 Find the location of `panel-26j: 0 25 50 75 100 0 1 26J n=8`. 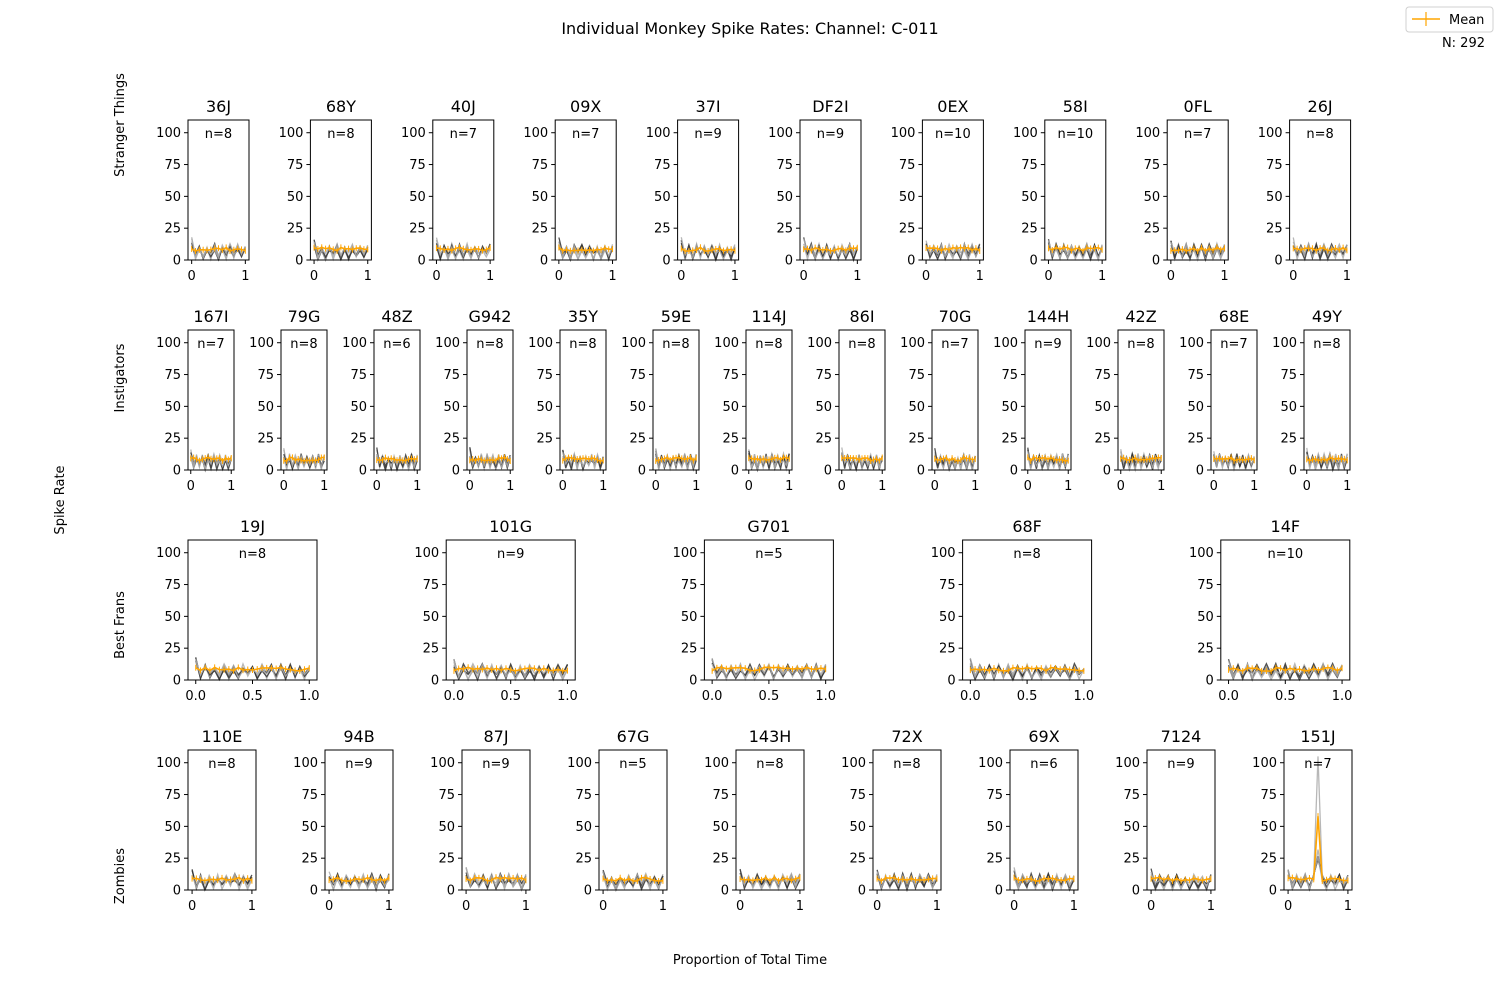

panel-26j: 0 25 50 75 100 0 1 26J n=8 is located at coordinates (1305, 190).